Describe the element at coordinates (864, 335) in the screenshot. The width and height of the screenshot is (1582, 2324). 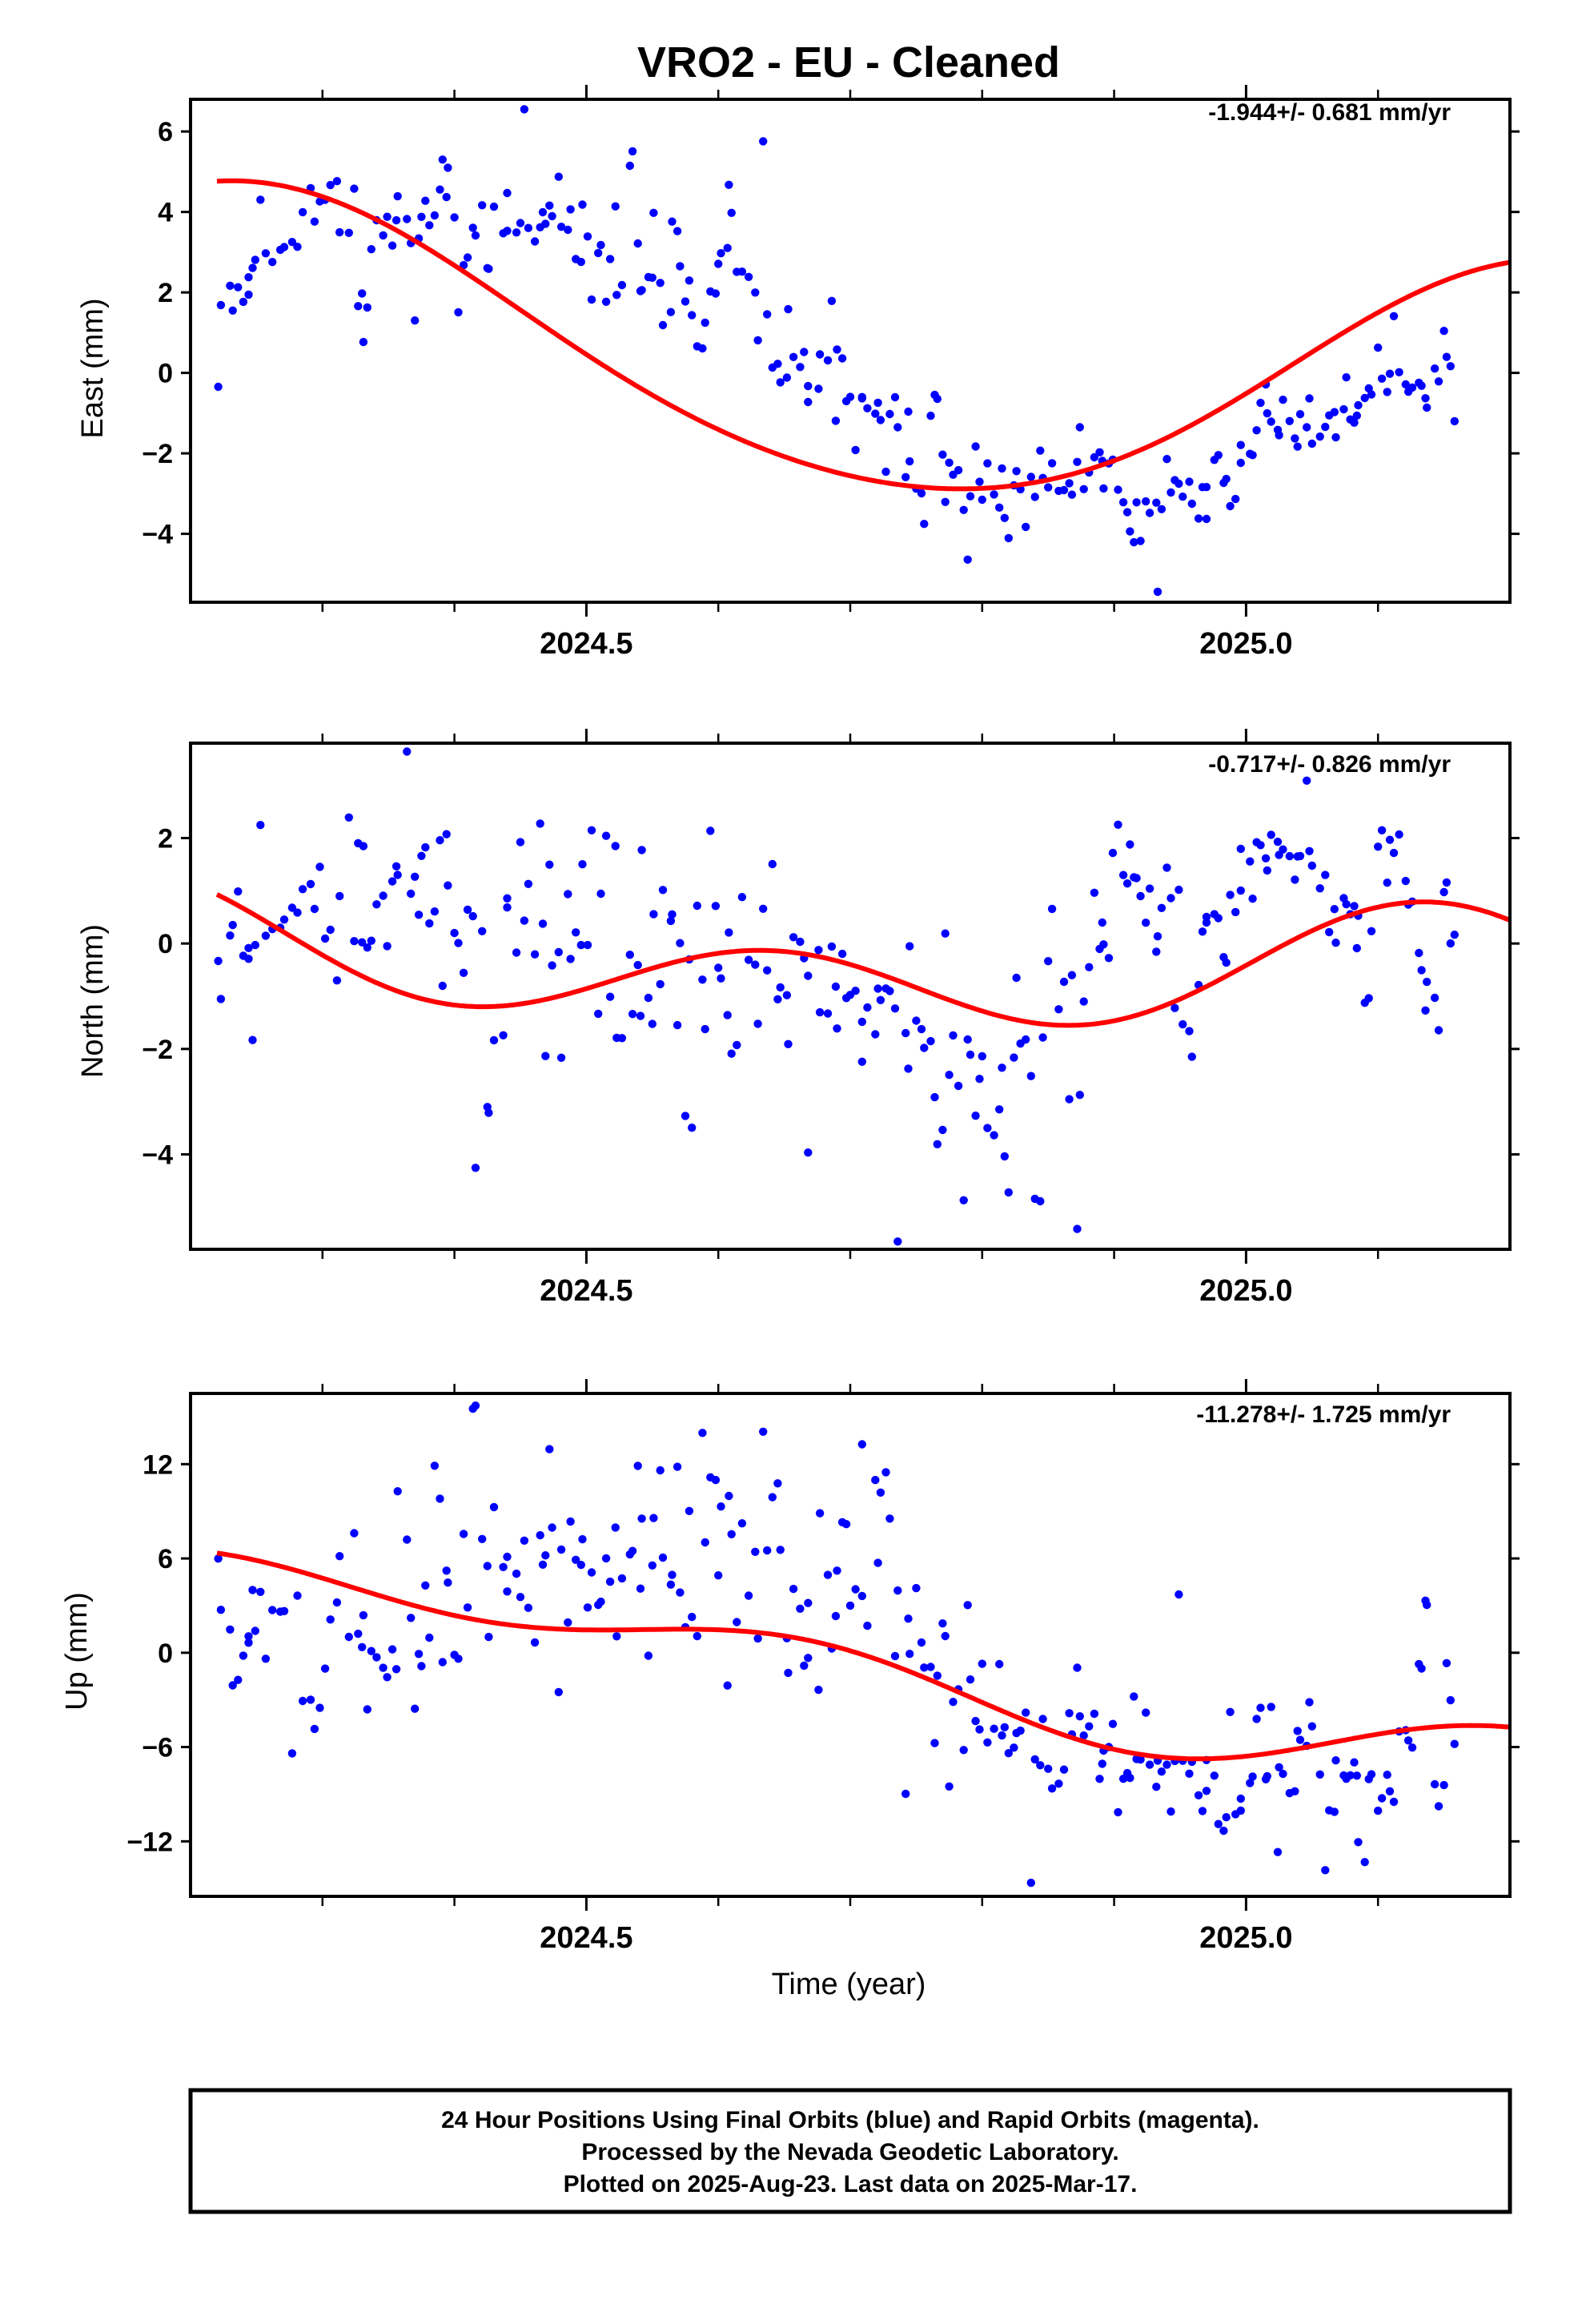
I see `east-fit-curve` at that location.